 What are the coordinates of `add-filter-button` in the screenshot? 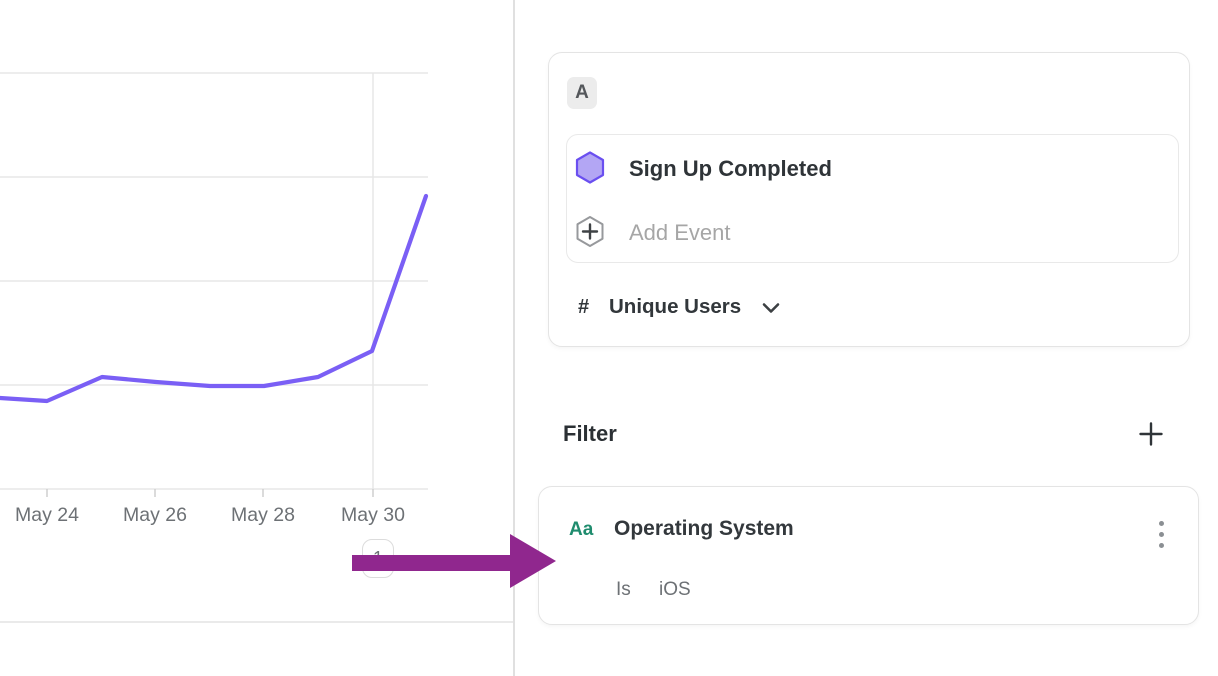 It's located at (1151, 434).